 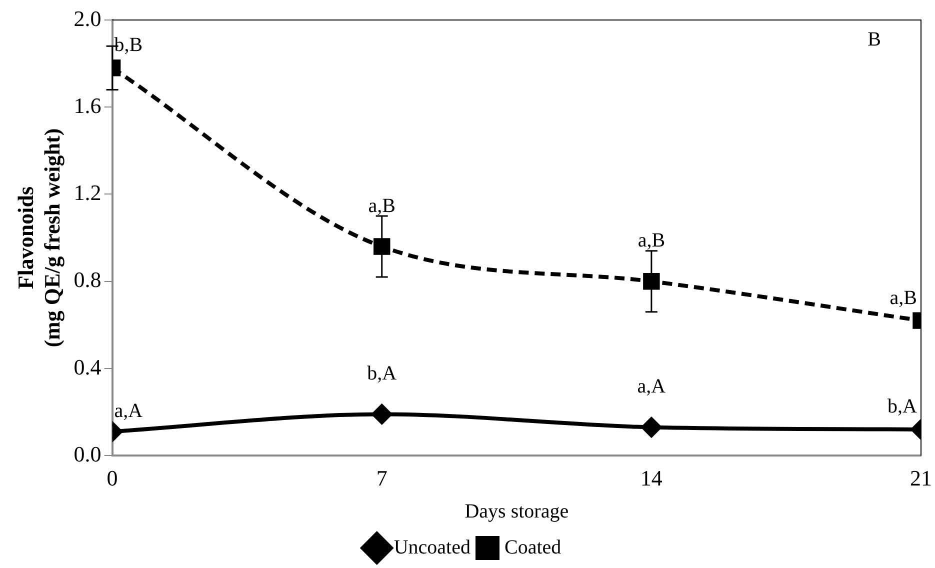 I want to click on annotation: B, so click(x=874, y=39).